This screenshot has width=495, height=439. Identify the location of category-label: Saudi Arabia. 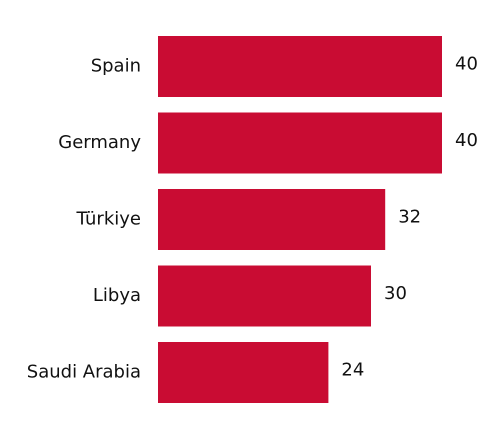
(84, 372).